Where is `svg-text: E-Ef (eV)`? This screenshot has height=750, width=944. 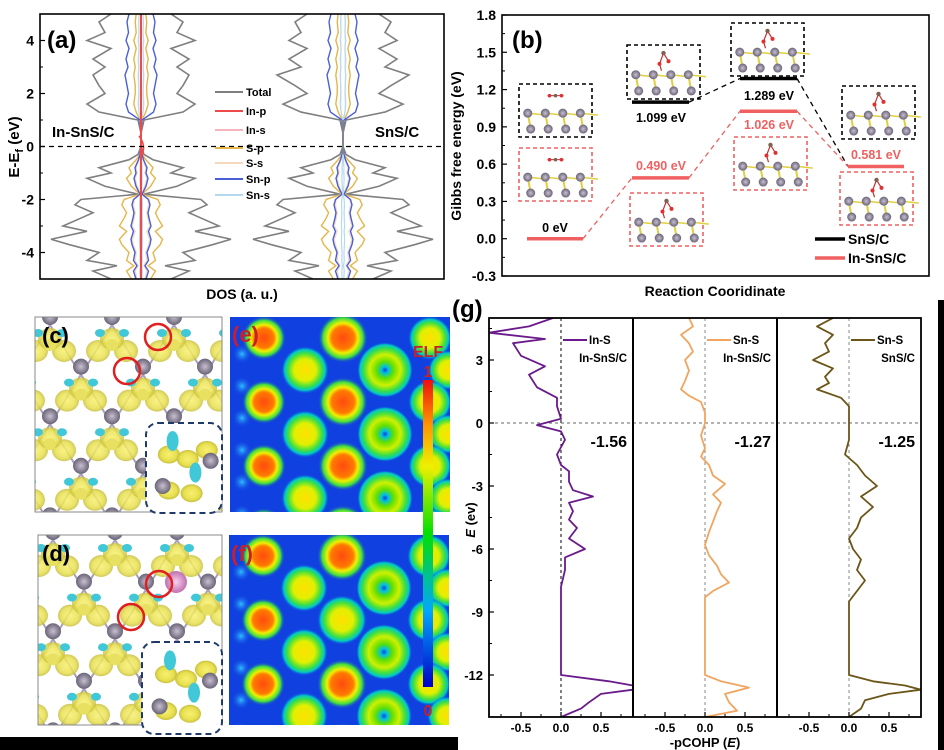
svg-text: E-Ef (eV) is located at coordinates (16, 146).